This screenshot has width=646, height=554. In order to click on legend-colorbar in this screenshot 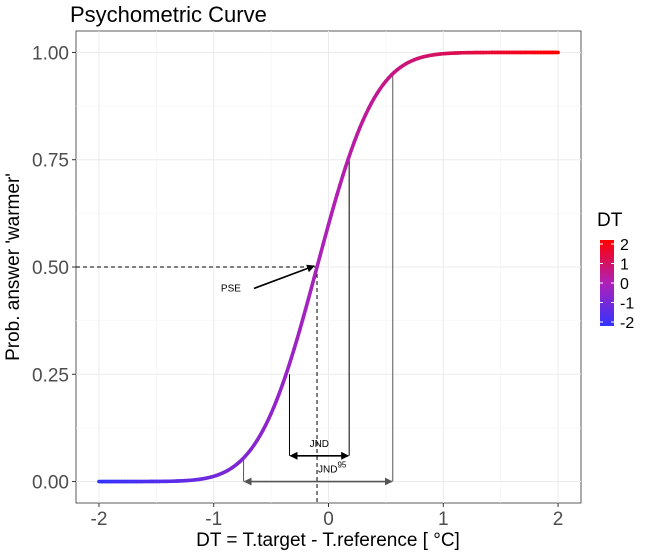, I will do `click(607, 283)`.